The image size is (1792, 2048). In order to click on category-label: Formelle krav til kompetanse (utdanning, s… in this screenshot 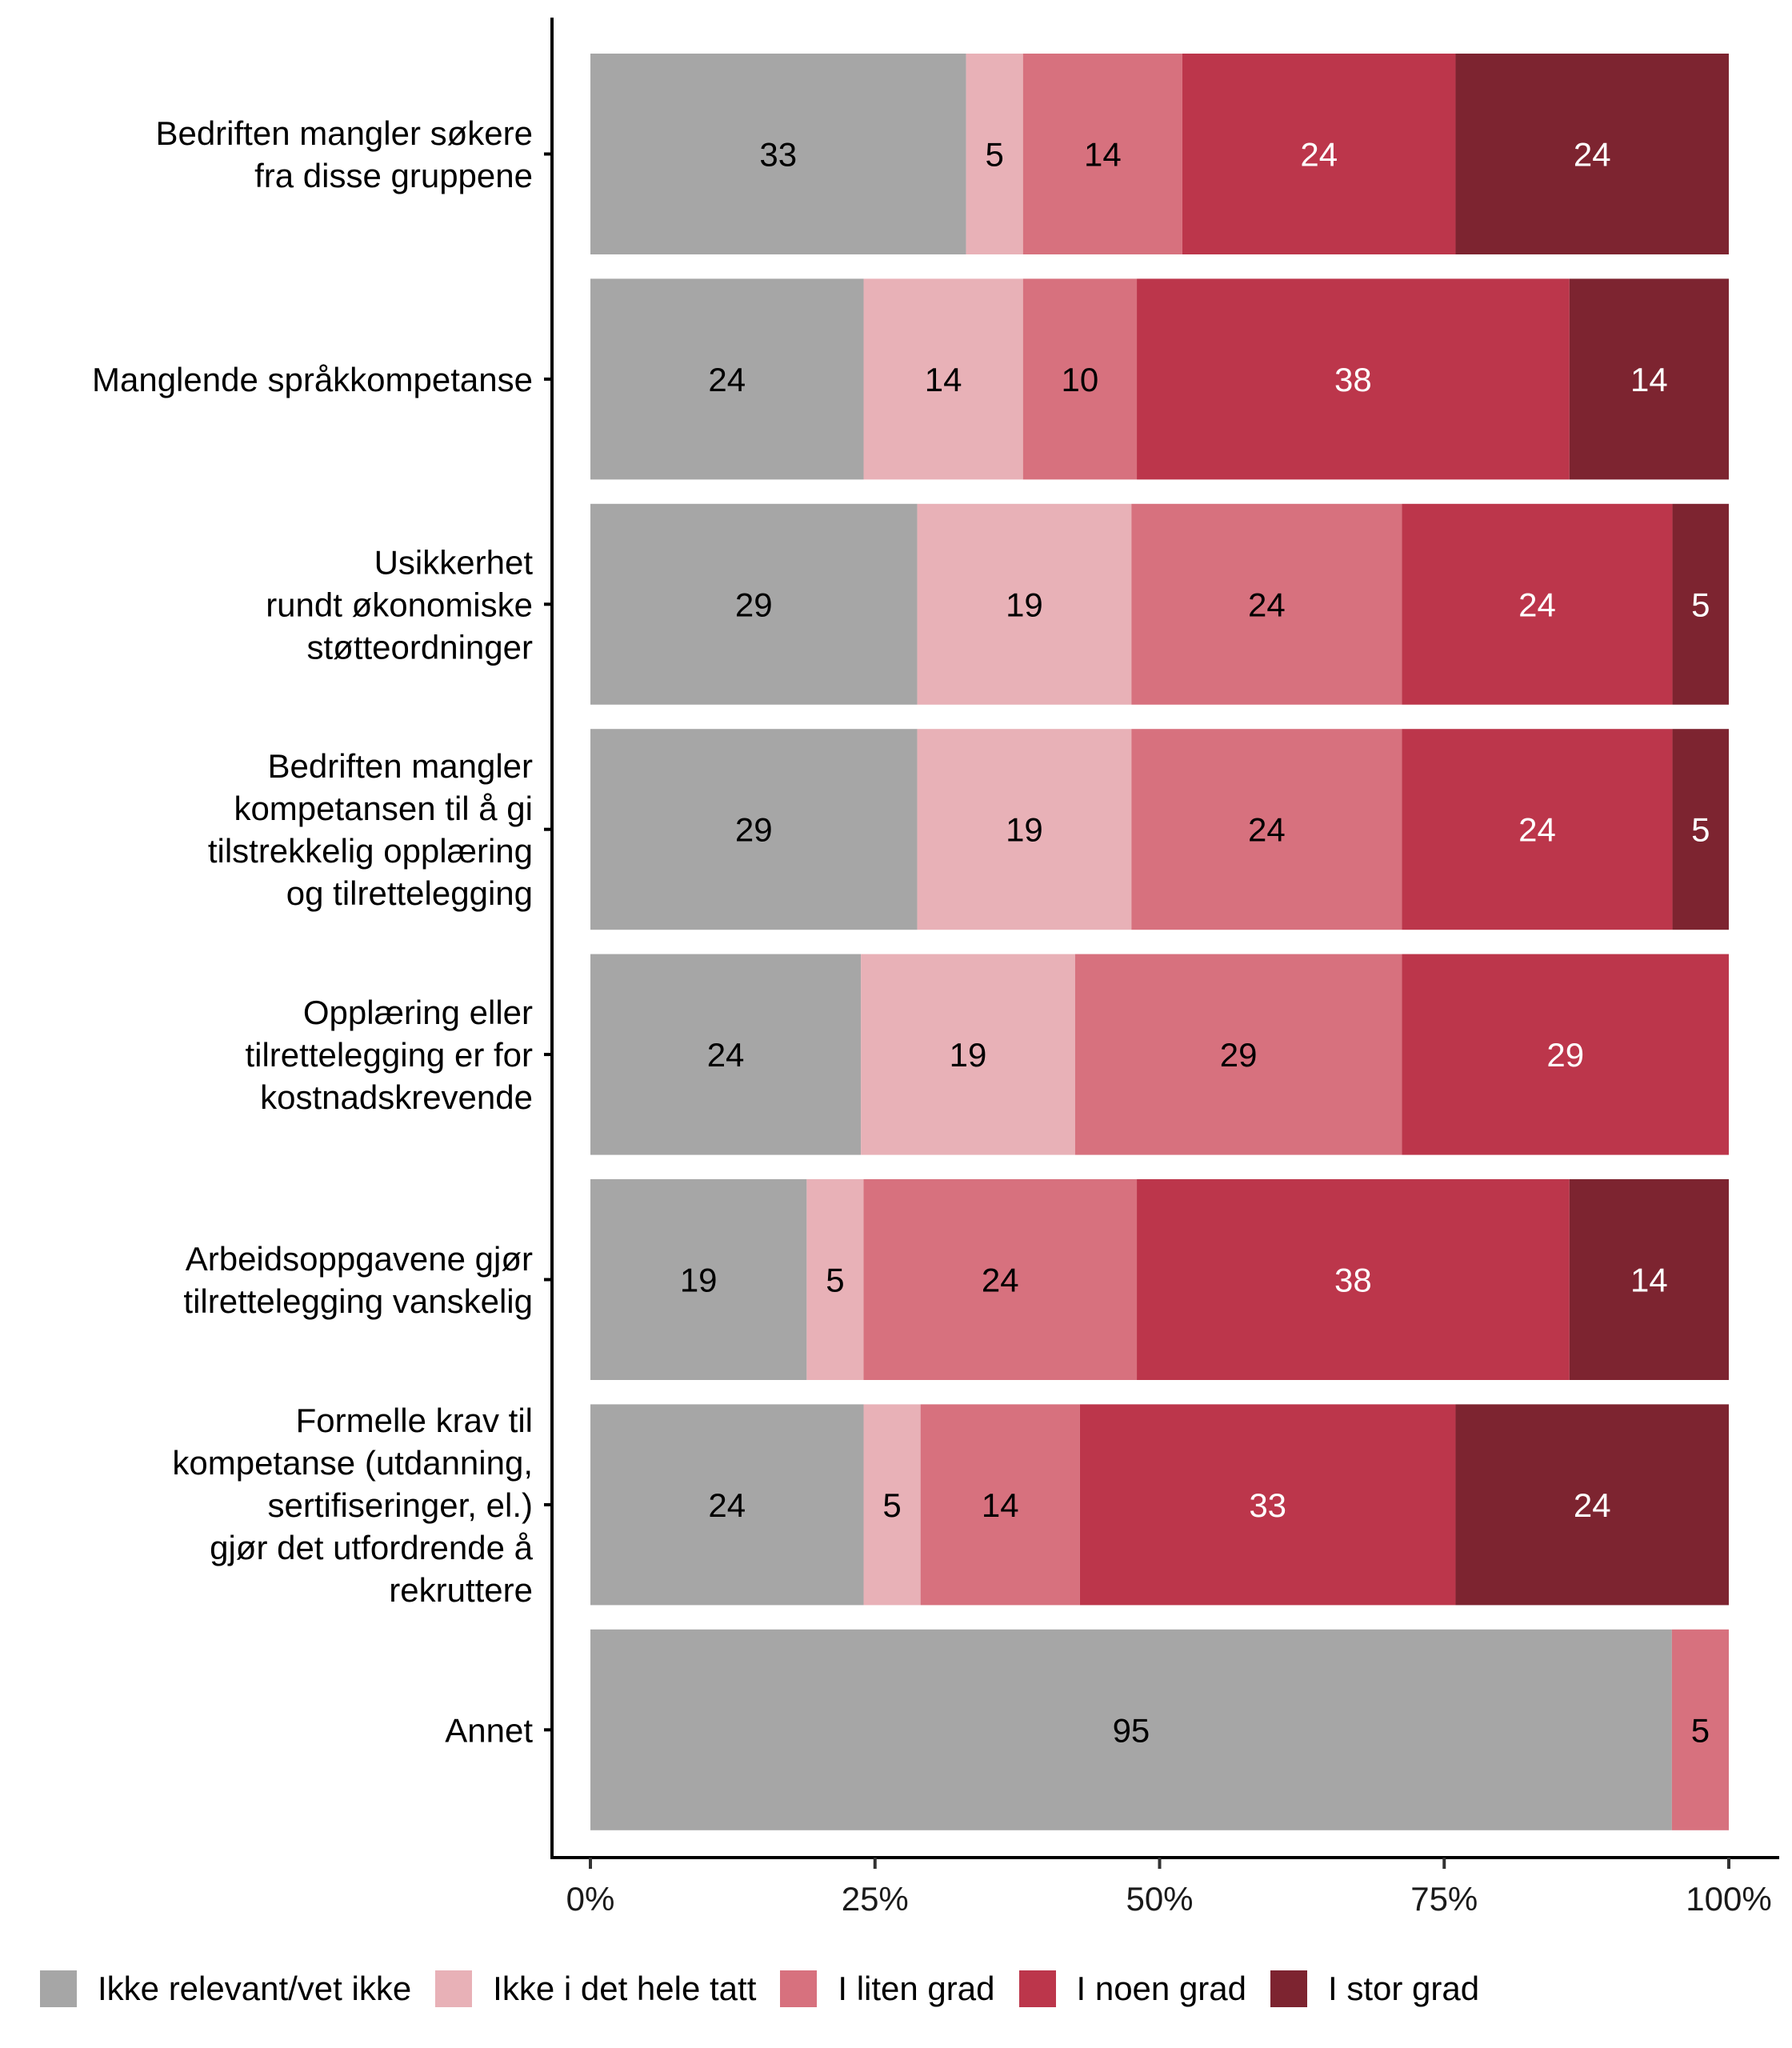, I will do `click(352, 1505)`.